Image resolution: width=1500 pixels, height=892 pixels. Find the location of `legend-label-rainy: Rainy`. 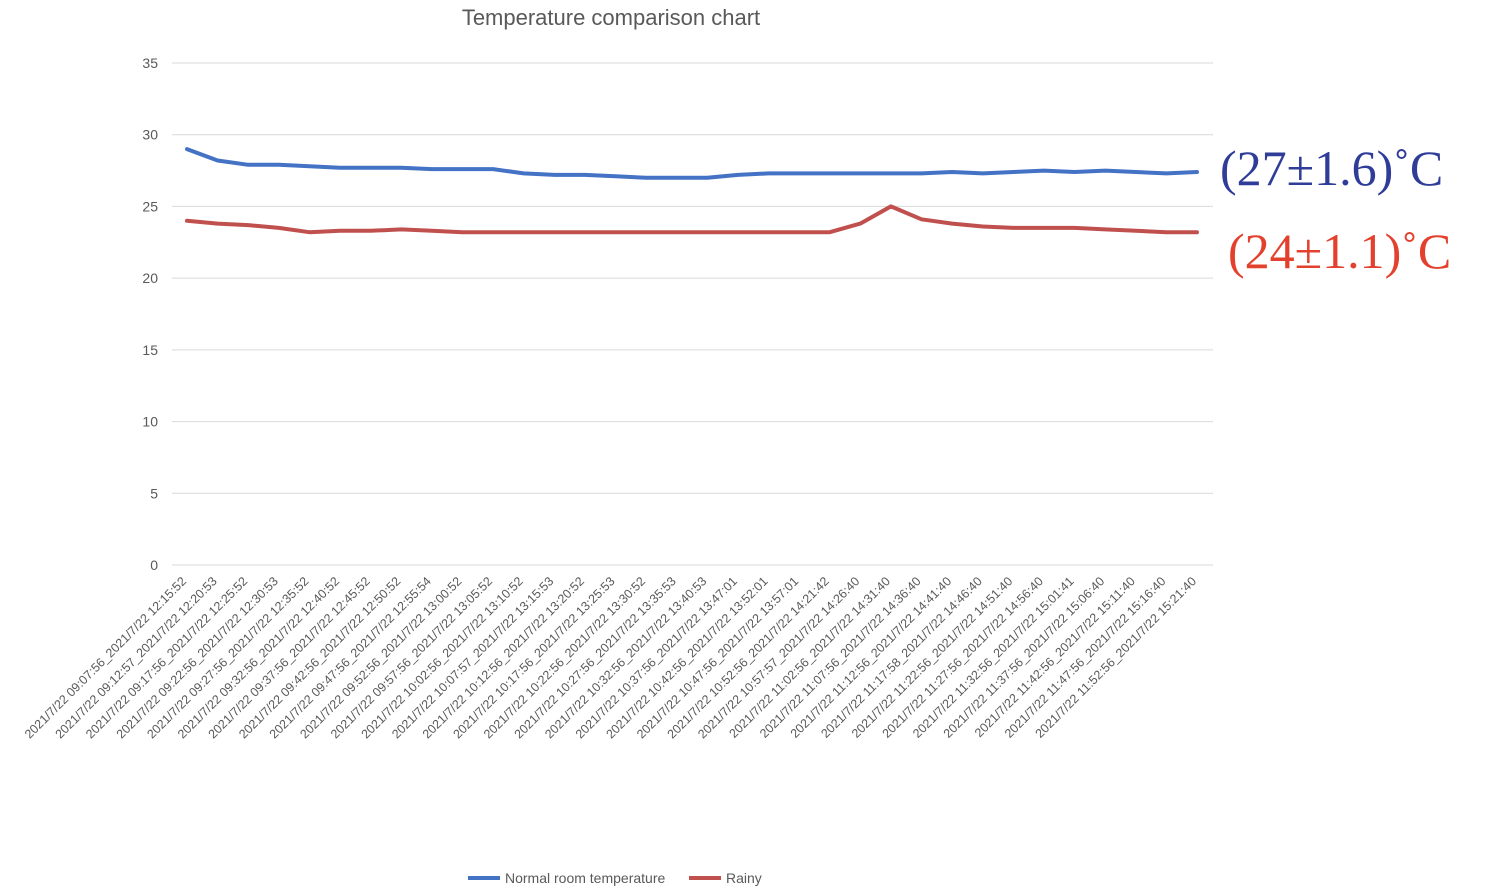

legend-label-rainy: Rainy is located at coordinates (744, 878).